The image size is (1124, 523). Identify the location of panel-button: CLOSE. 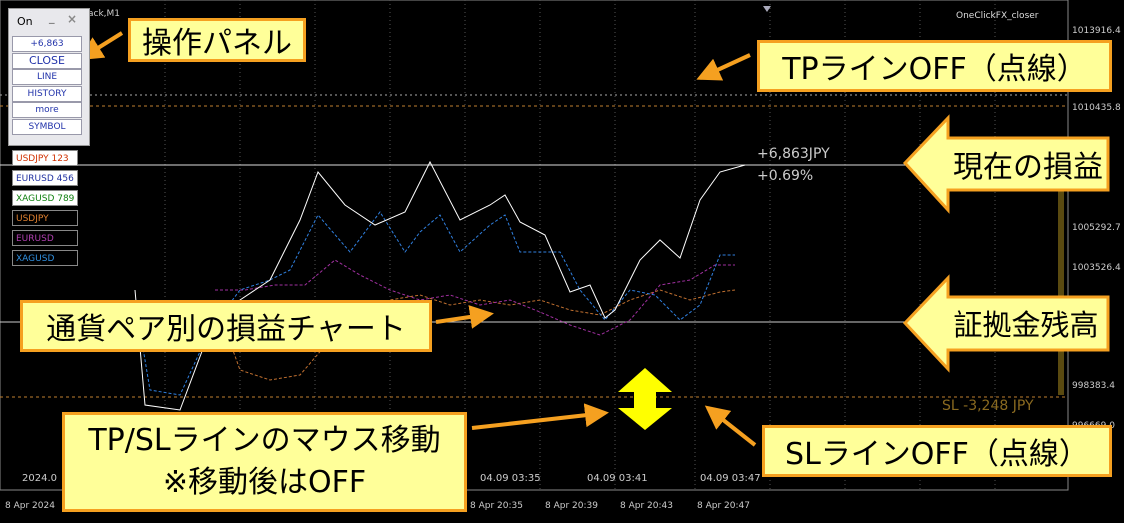
(47, 60).